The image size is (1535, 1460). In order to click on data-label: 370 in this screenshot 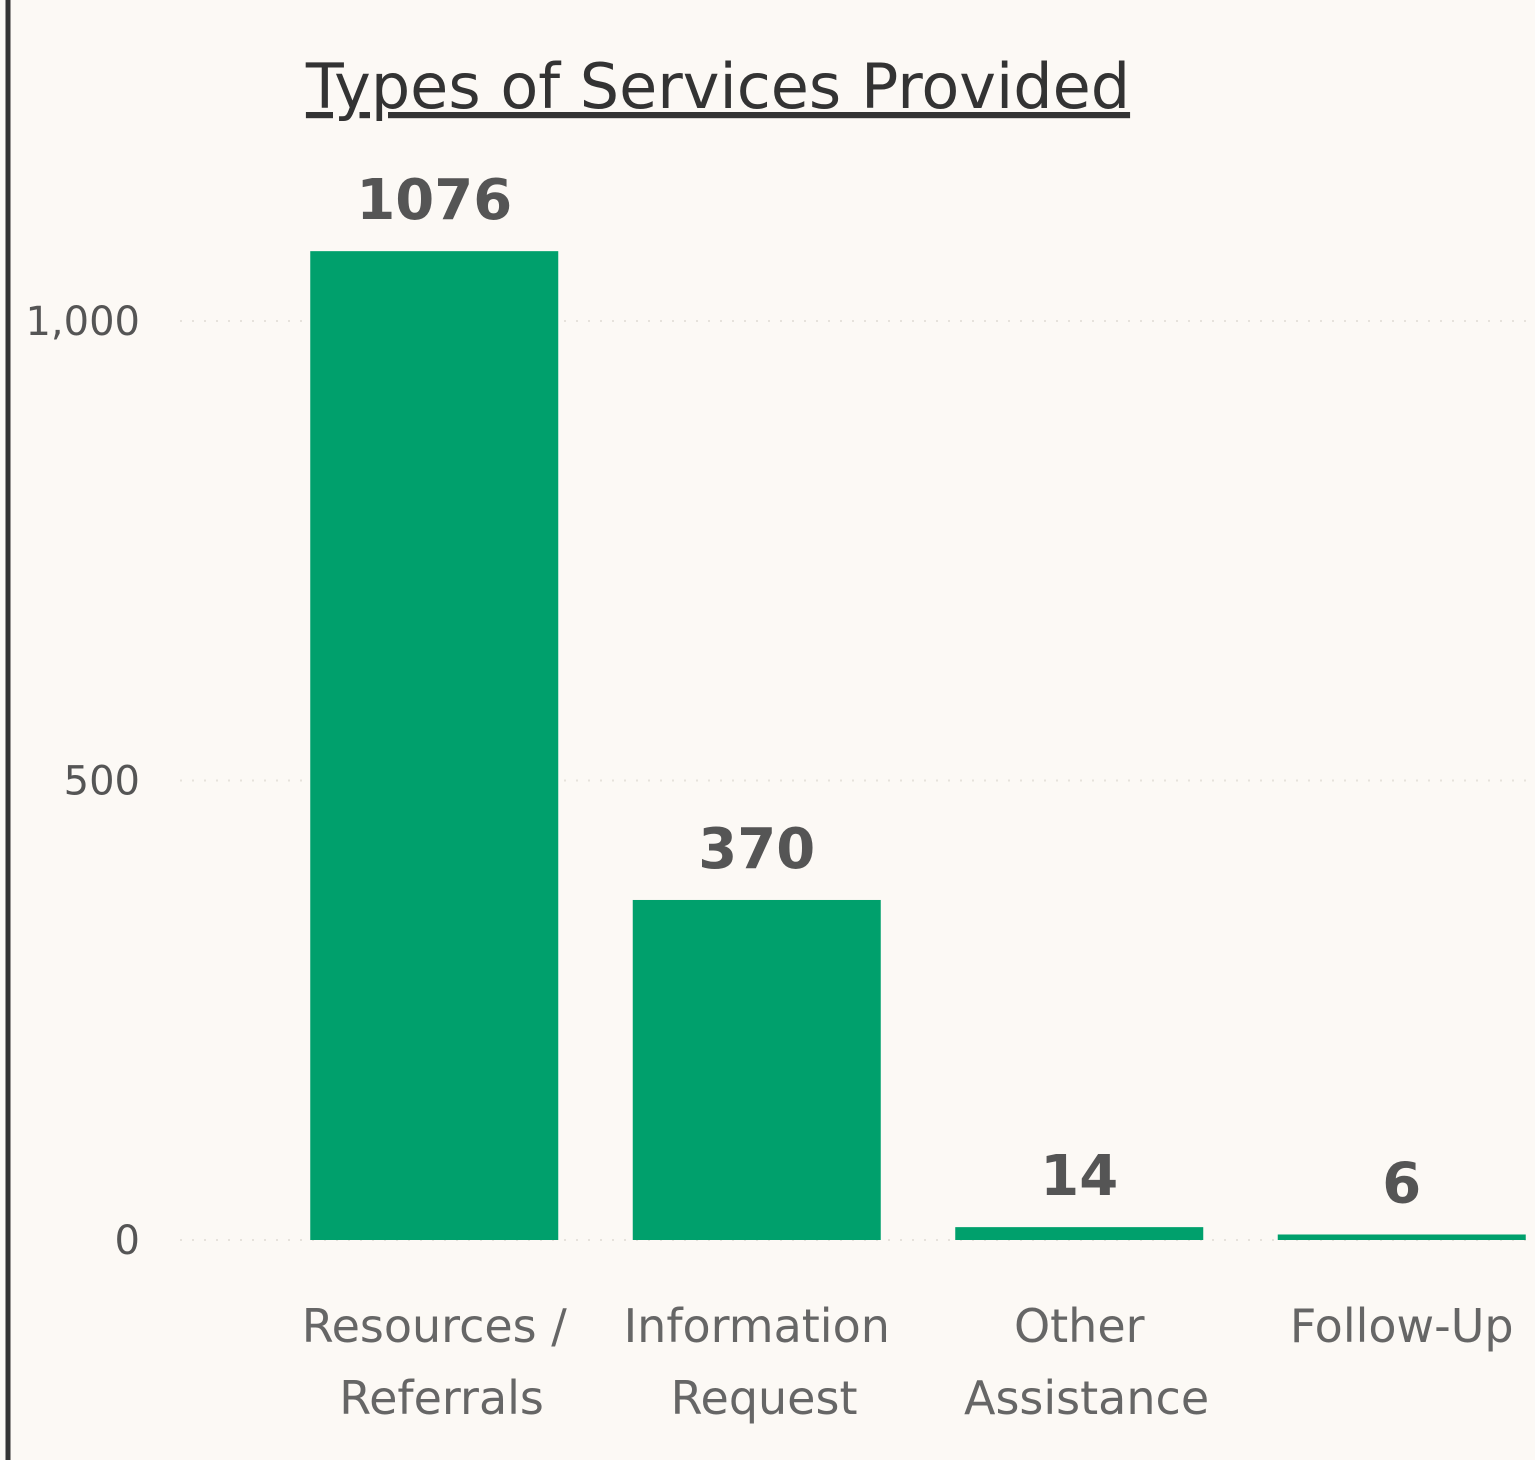, I will do `click(756, 849)`.